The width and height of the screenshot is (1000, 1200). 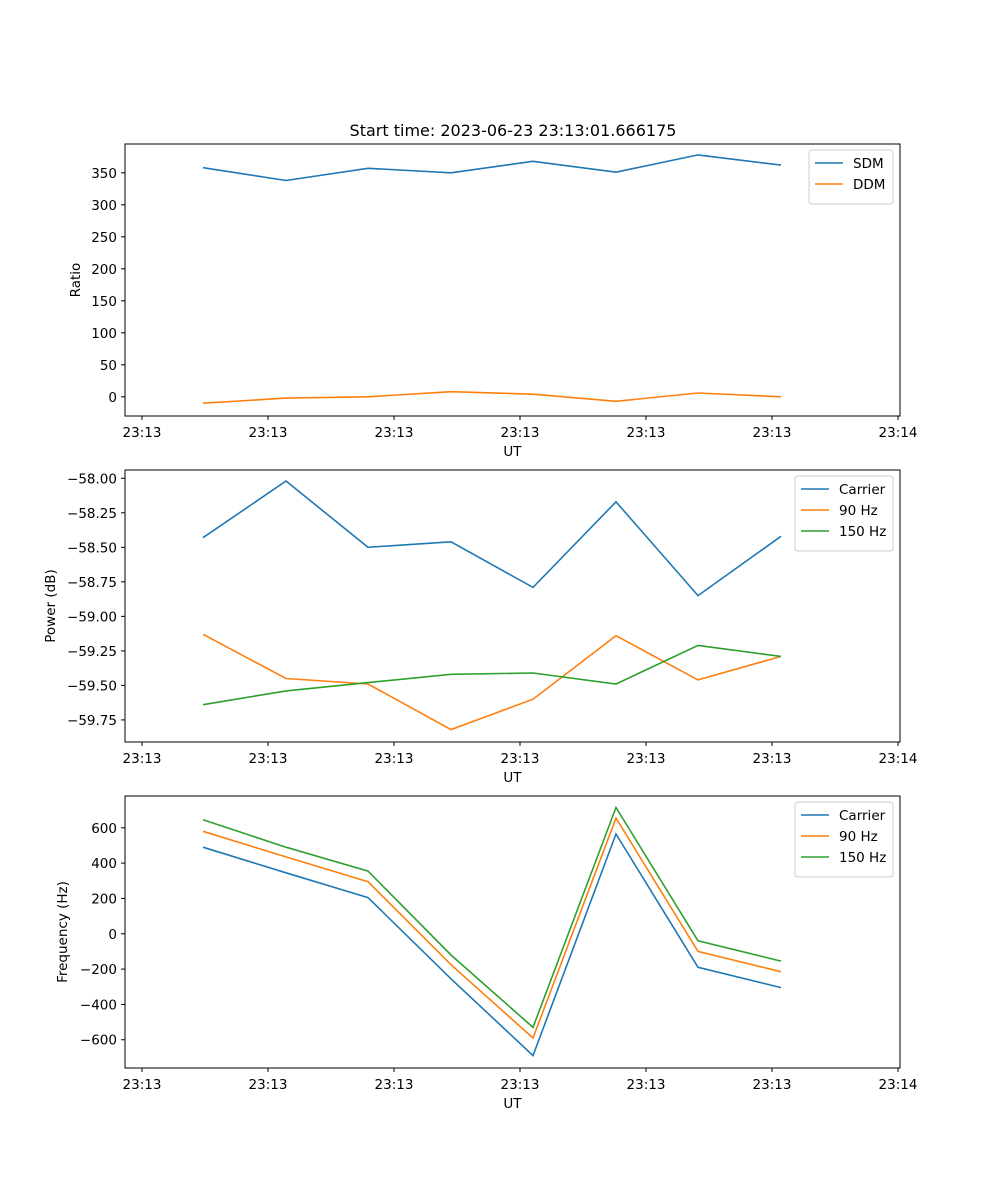 I want to click on y-axis-label: Ratio, so click(x=76, y=280).